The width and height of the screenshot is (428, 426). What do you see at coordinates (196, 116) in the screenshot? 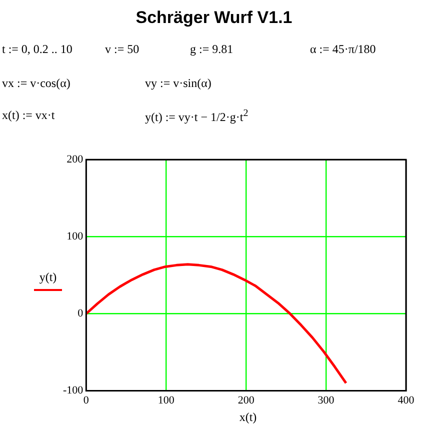
I see `text: y(t) := vy·t − 1/2·g·t$^{2}$` at bounding box center [196, 116].